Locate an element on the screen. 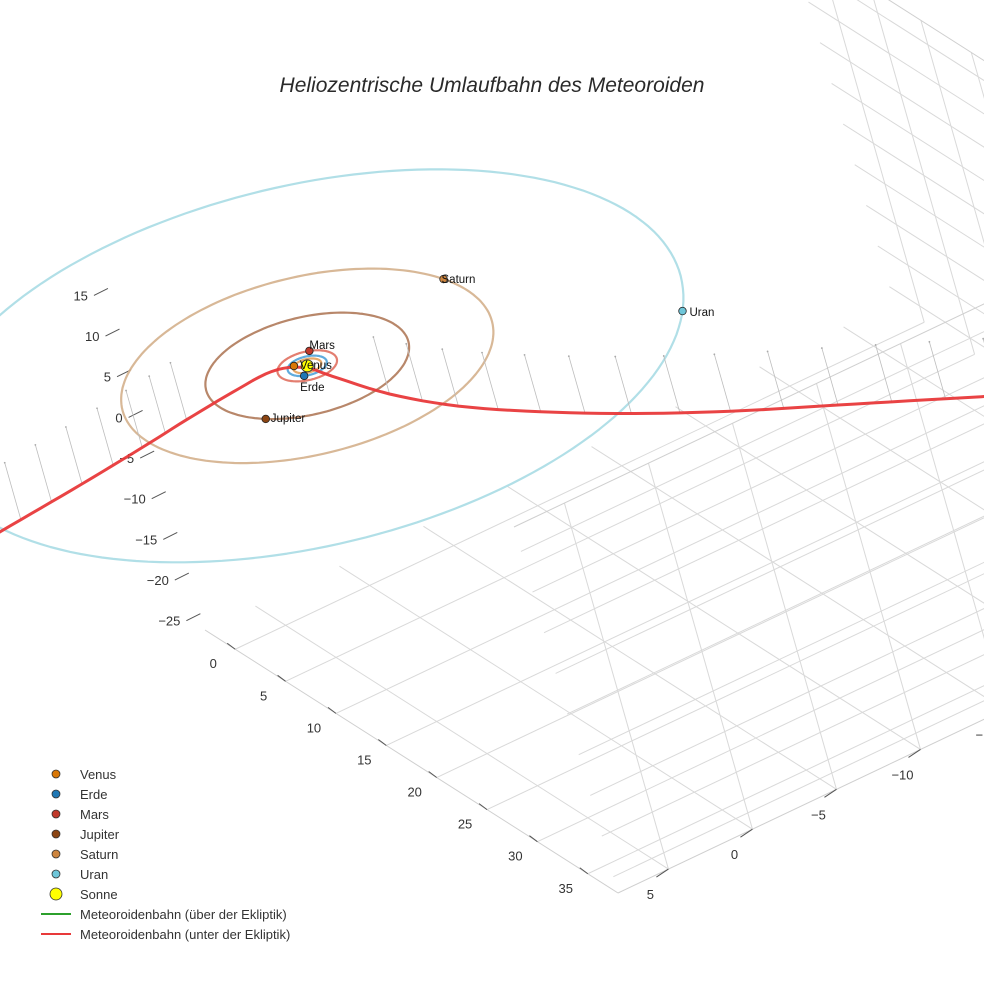 The height and width of the screenshot is (984, 984). legend-item: Meteoroidenbahn (über der Ekliptik) is located at coordinates (164, 914).